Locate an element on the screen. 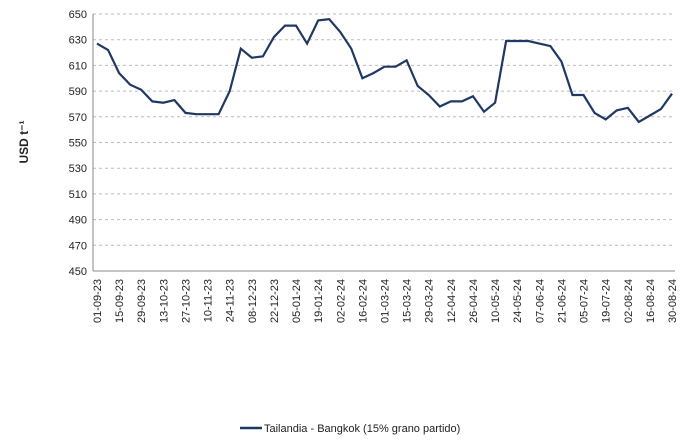 The width and height of the screenshot is (689, 441). x-tick-label: 24-11-23 is located at coordinates (231, 300).